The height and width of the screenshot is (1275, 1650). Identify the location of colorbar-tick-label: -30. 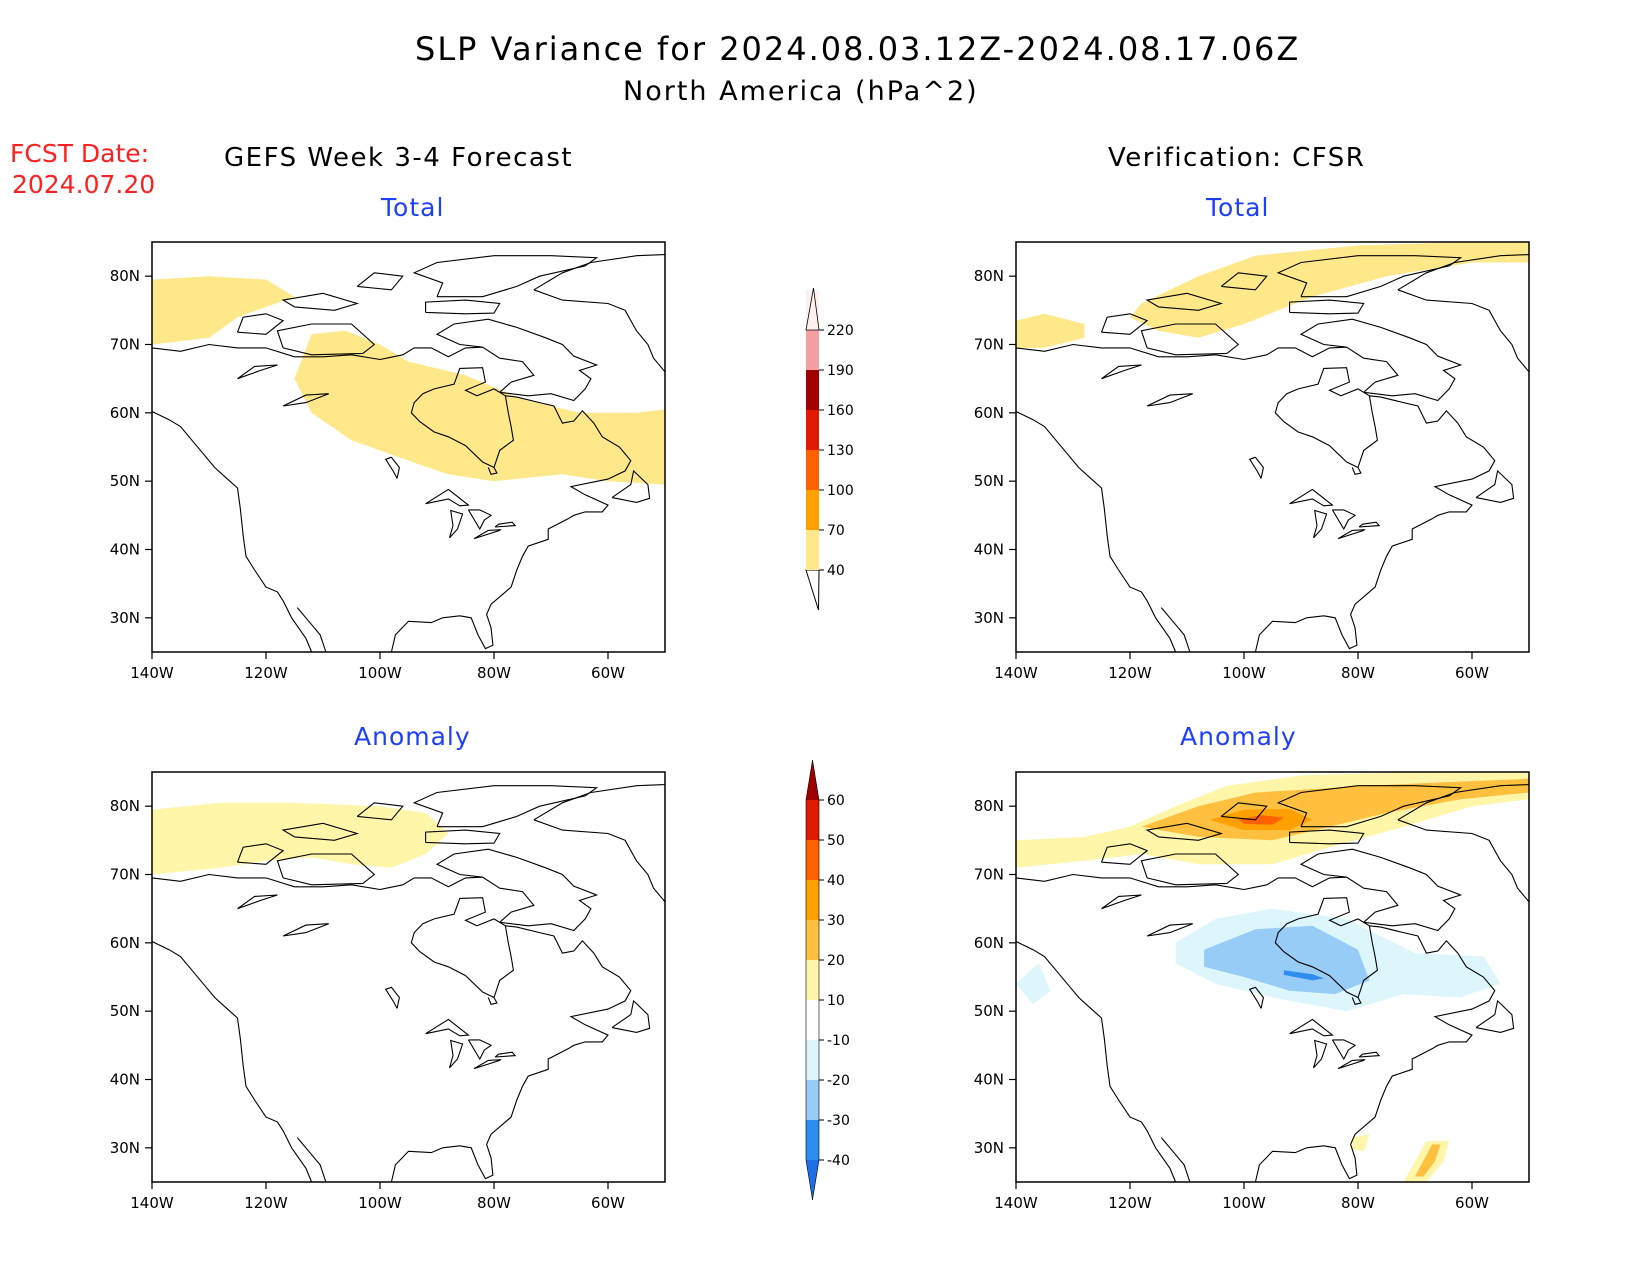
(838, 1121).